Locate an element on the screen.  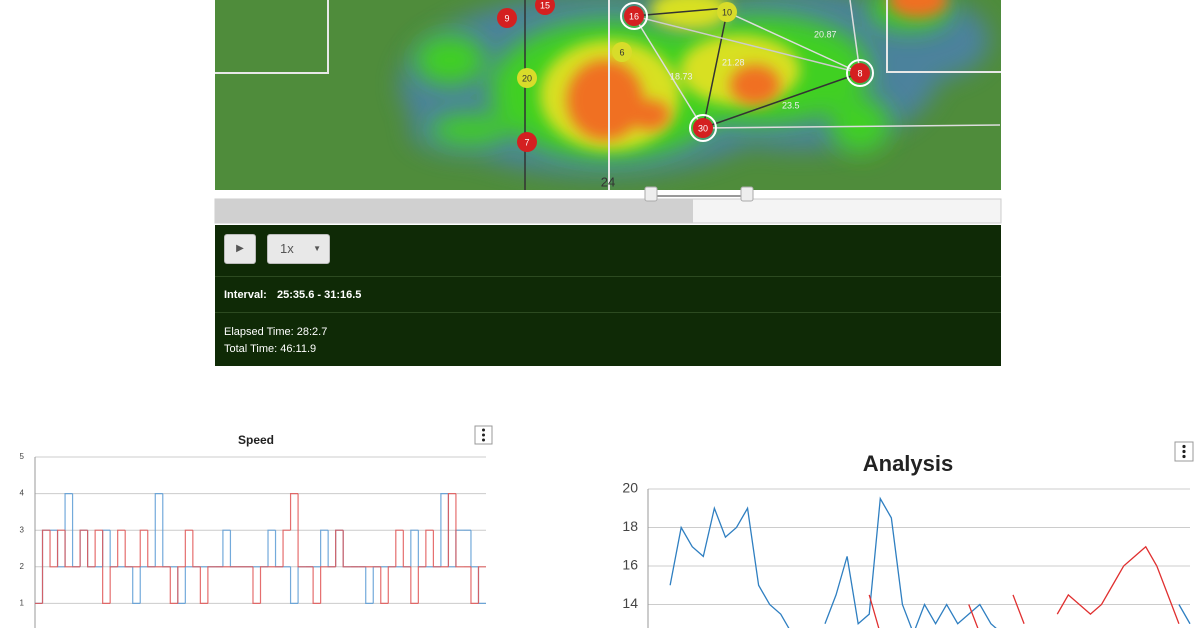
edge-label: 23.5 is located at coordinates (791, 105).